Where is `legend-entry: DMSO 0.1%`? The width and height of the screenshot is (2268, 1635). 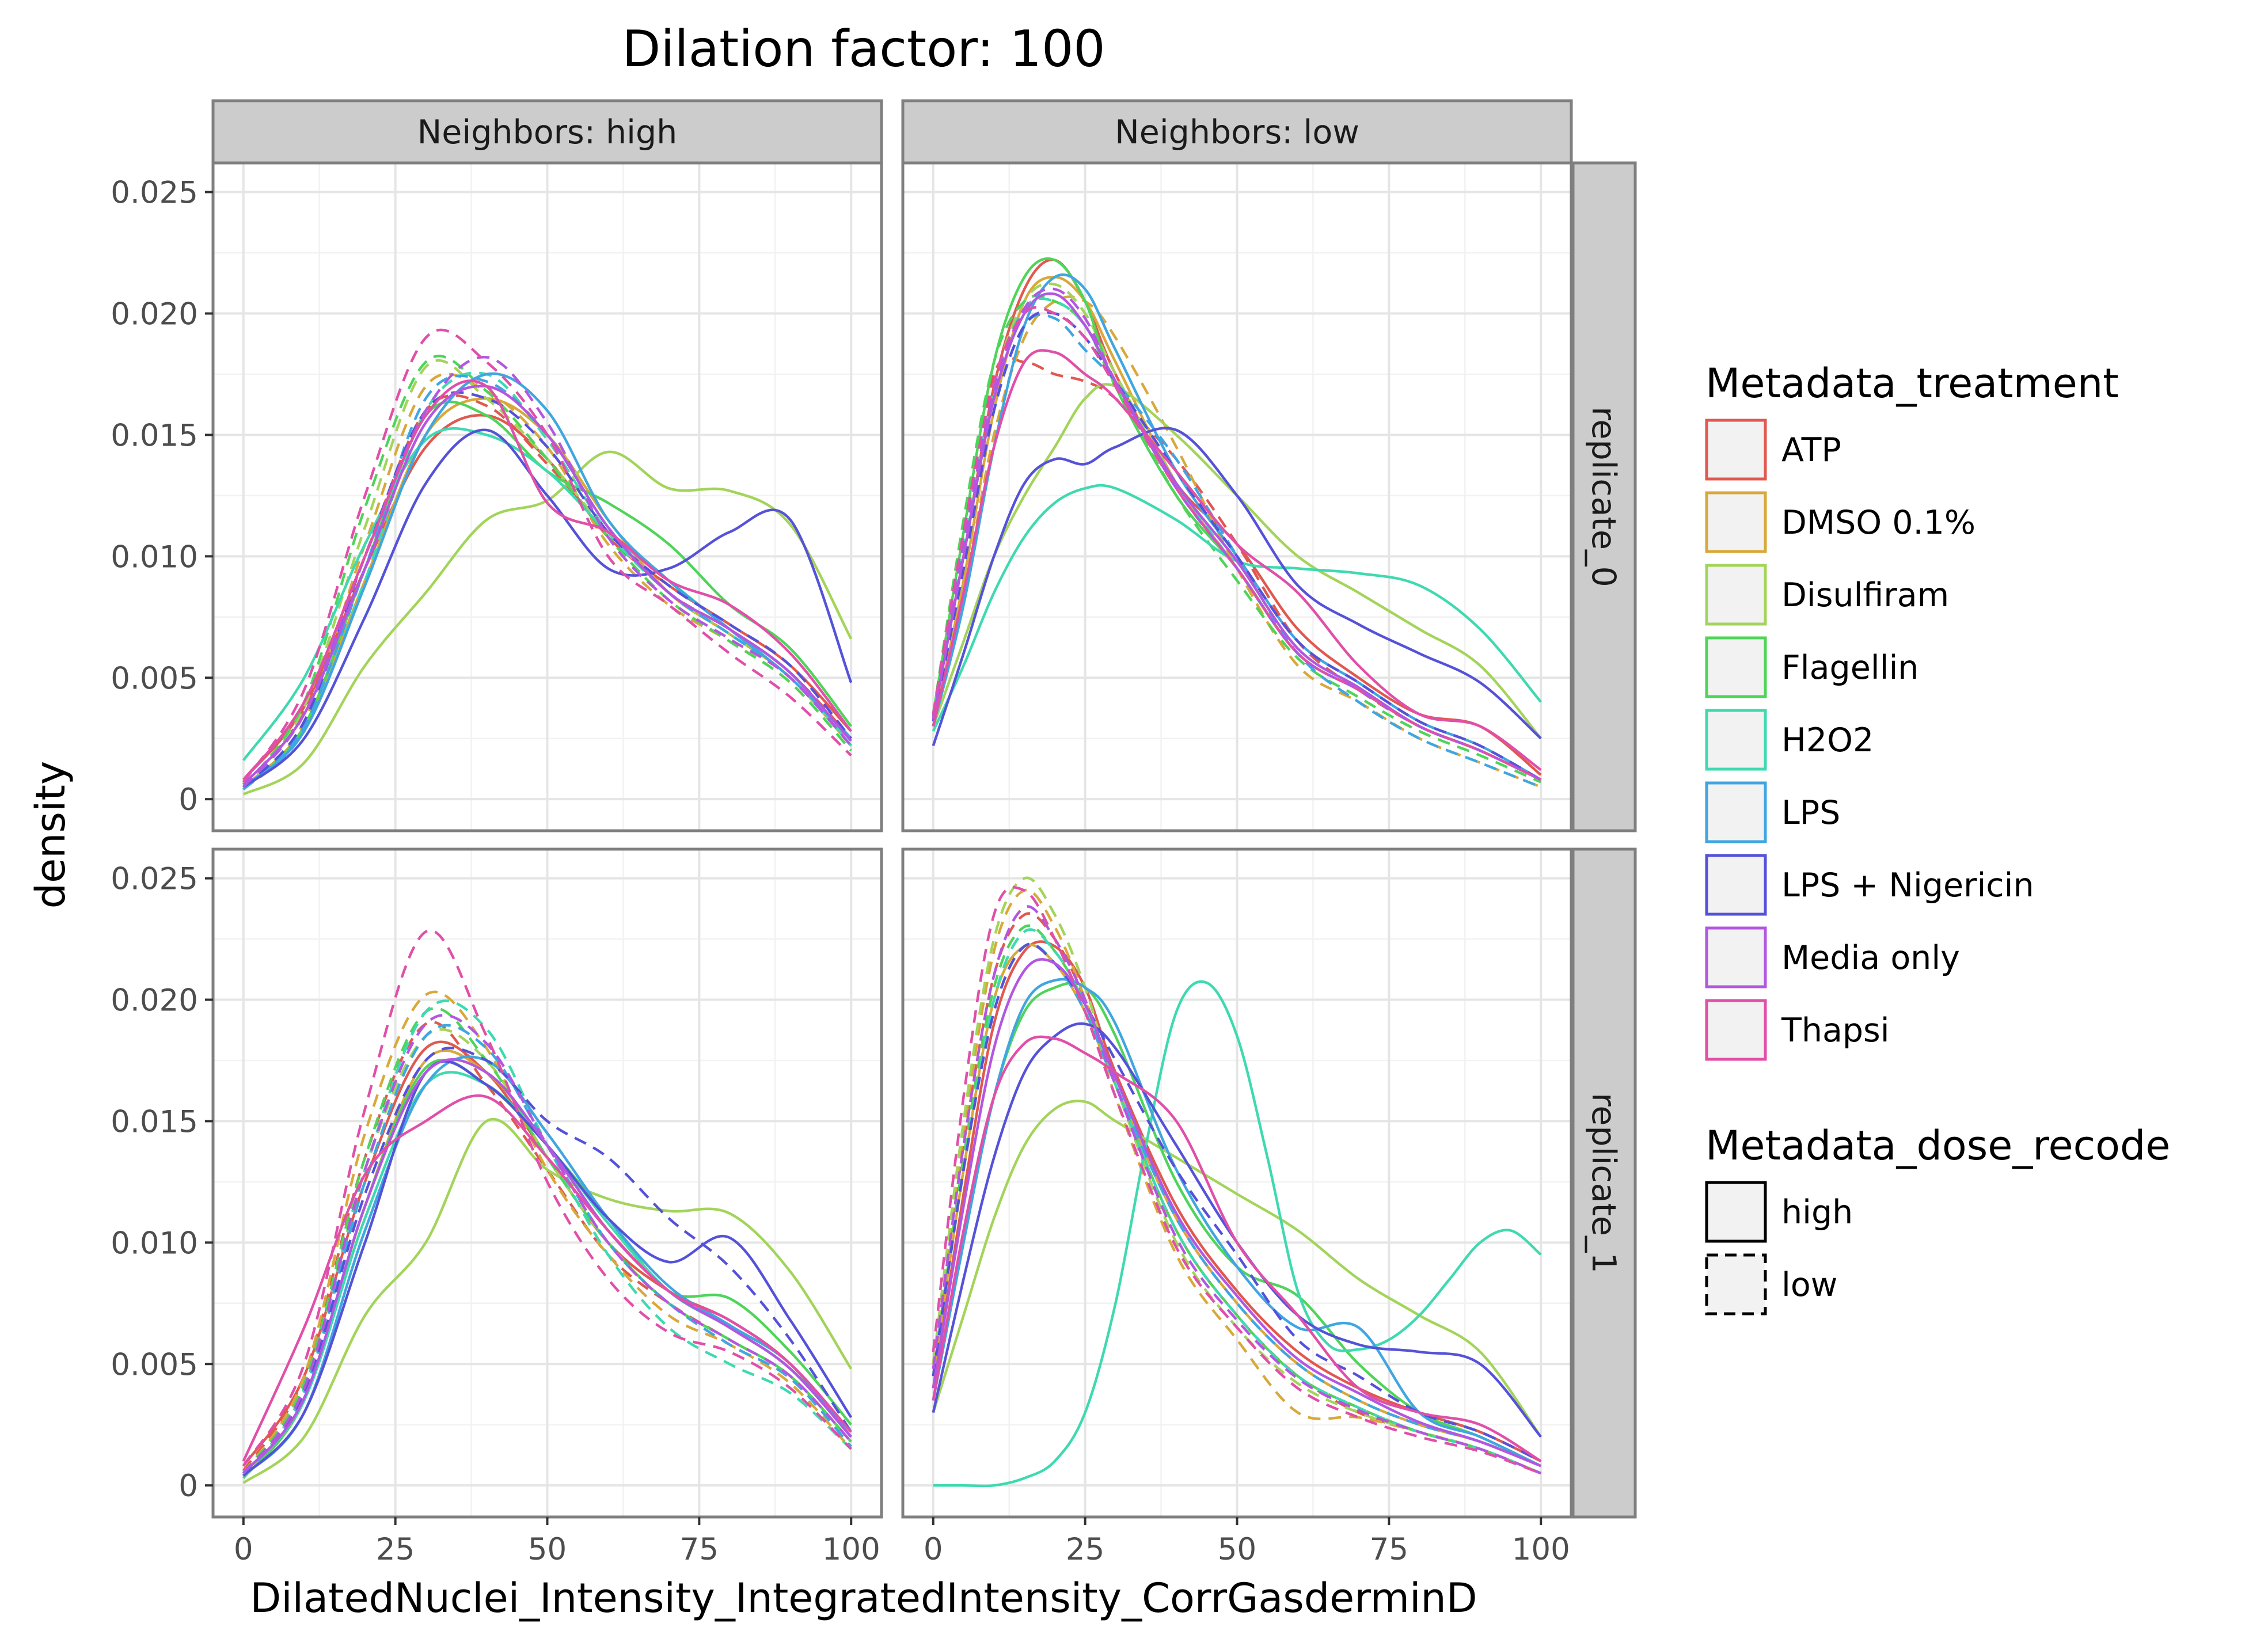 legend-entry: DMSO 0.1% is located at coordinates (1840, 522).